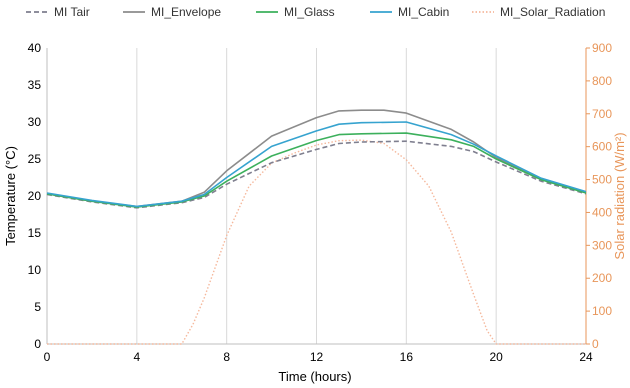  I want to click on y-tick-label: 40, so click(35, 48).